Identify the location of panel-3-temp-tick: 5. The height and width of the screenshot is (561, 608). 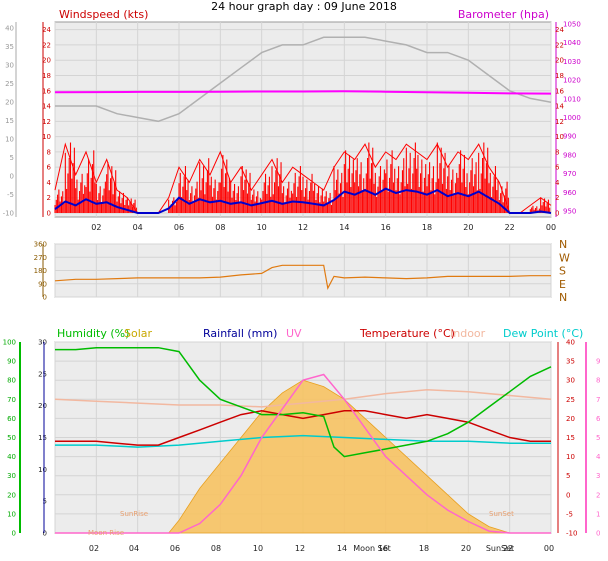
(568, 476).